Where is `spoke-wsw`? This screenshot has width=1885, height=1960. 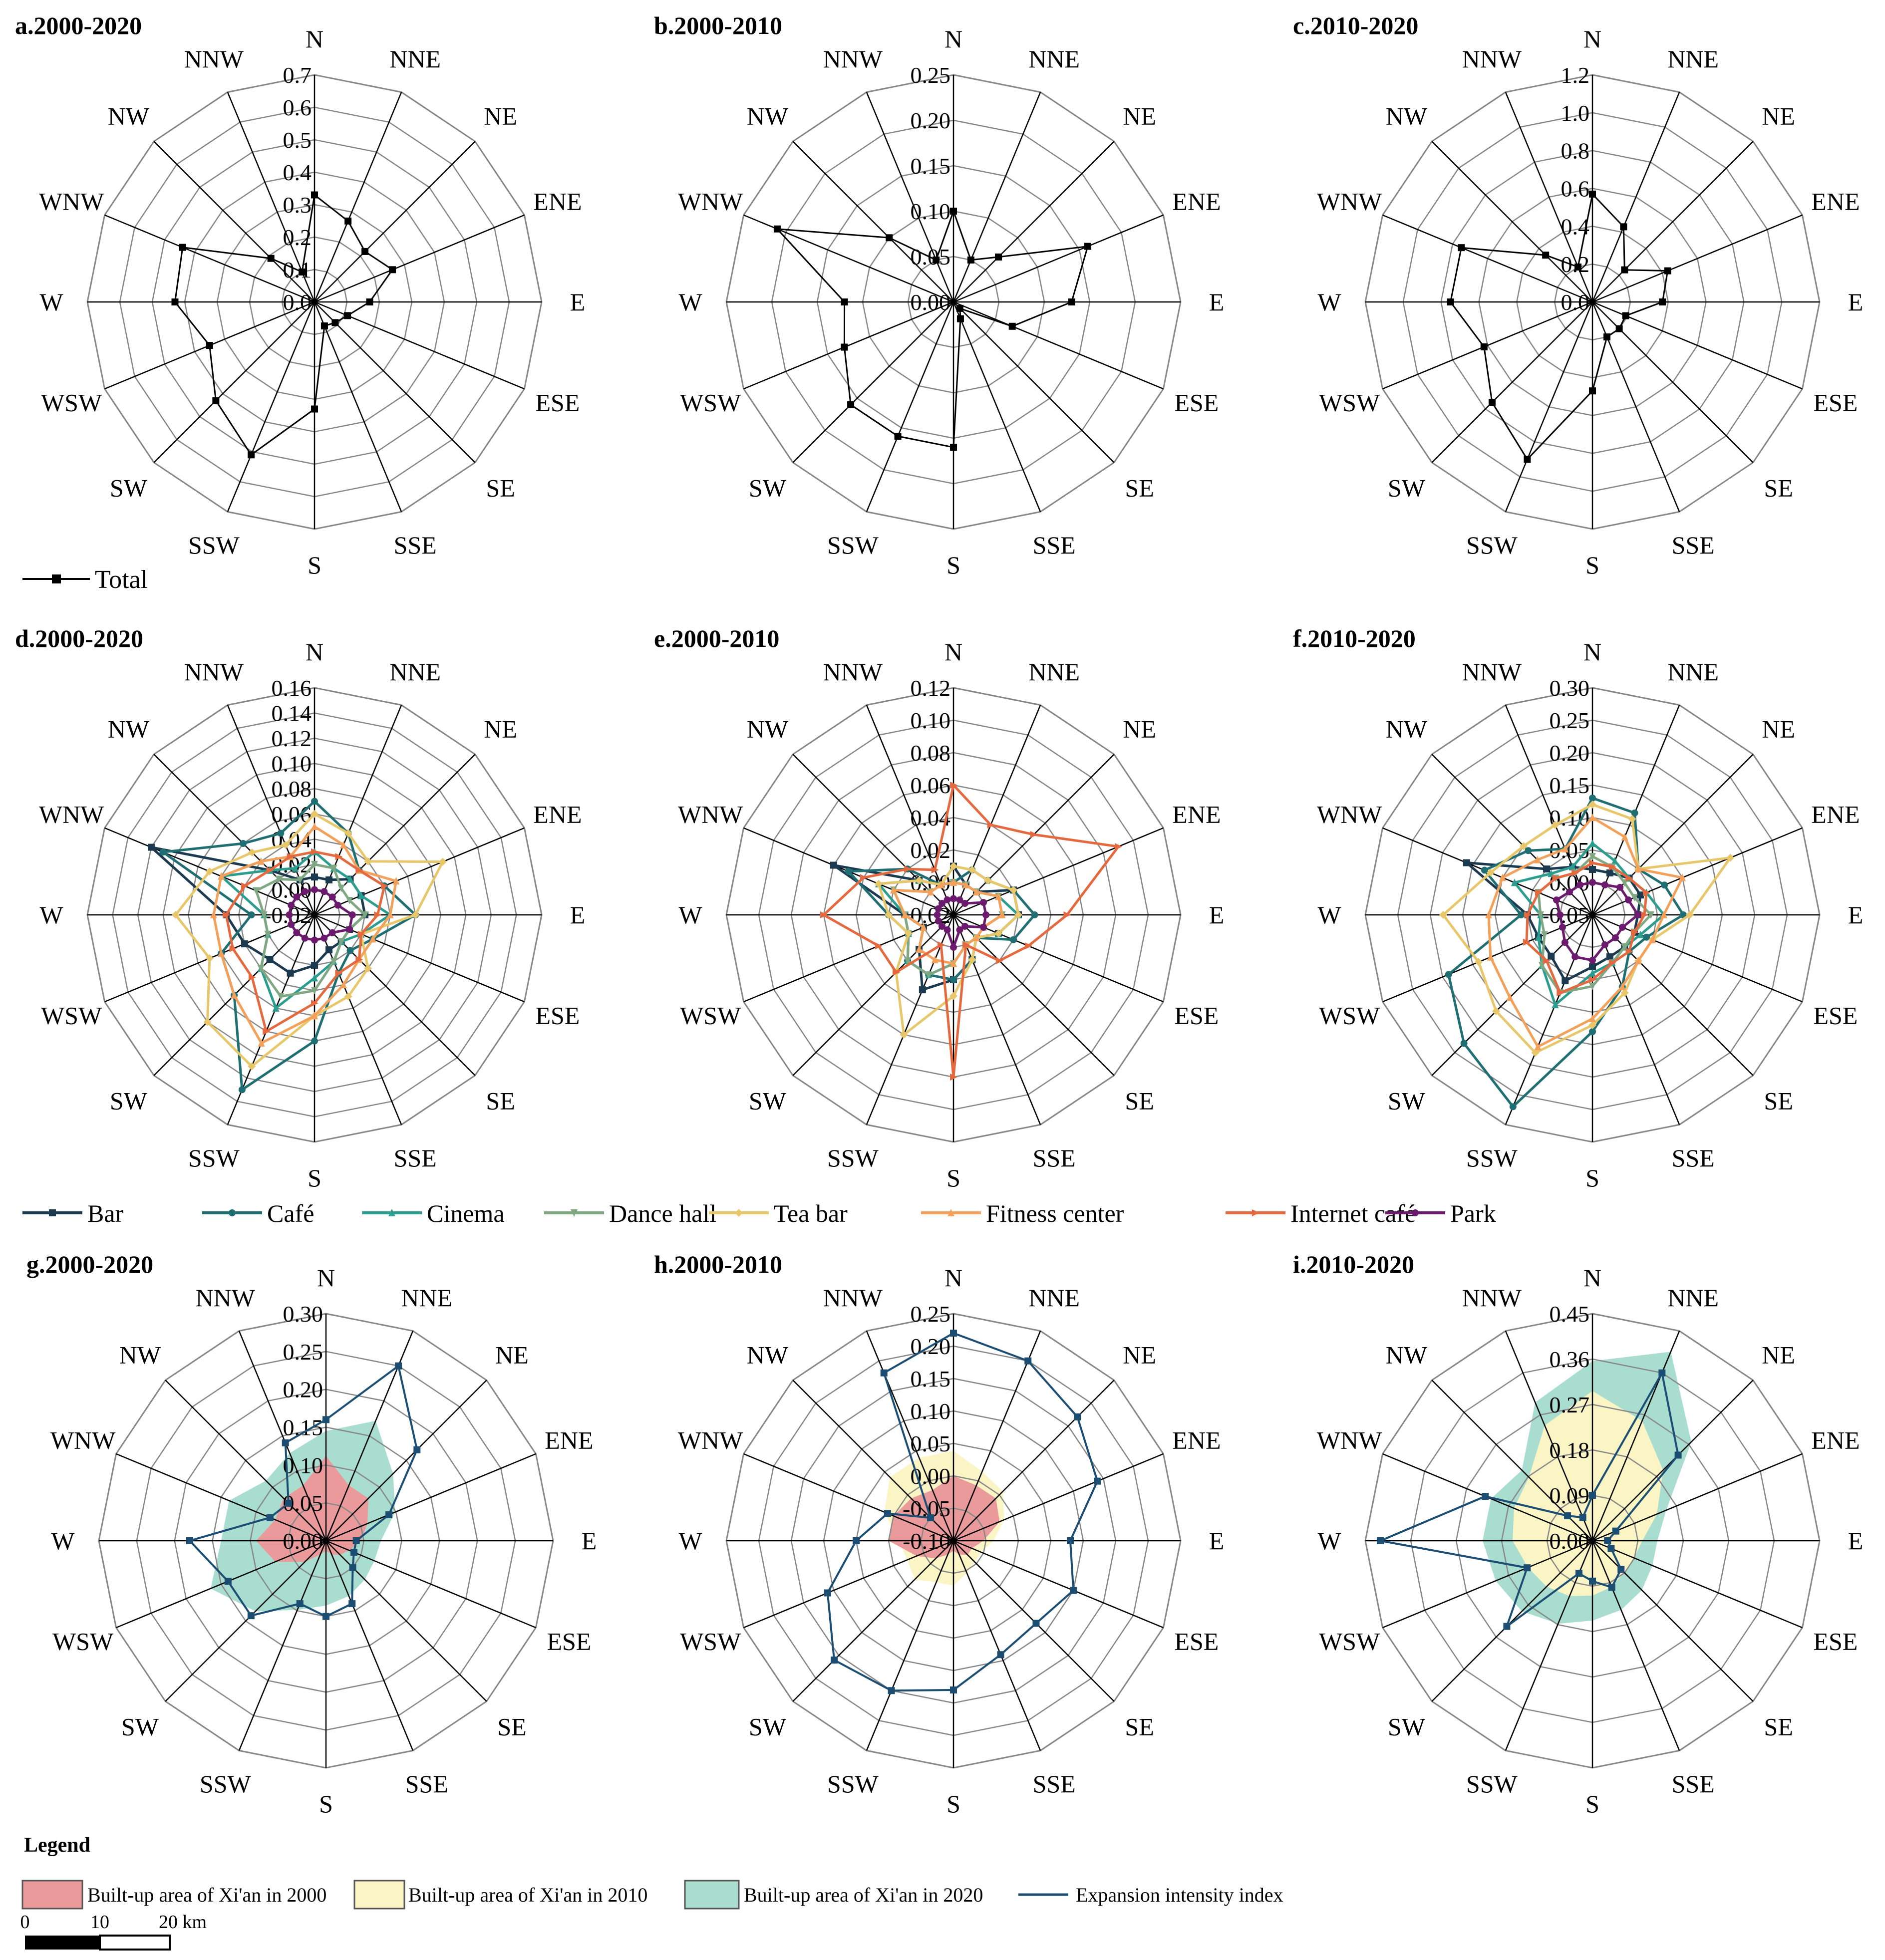 spoke-wsw is located at coordinates (1487, 958).